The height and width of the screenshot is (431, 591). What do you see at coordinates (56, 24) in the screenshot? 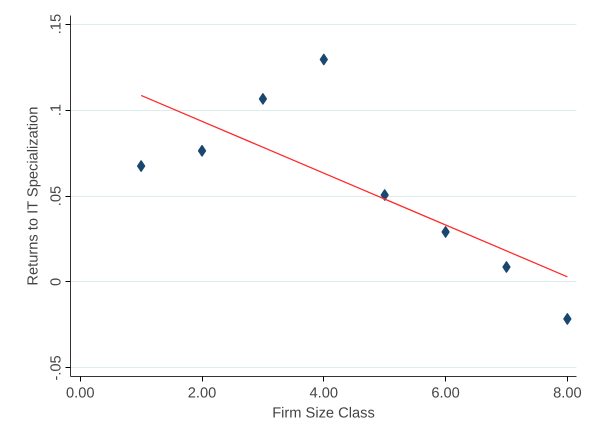
I see `y-tick-label: .15` at bounding box center [56, 24].